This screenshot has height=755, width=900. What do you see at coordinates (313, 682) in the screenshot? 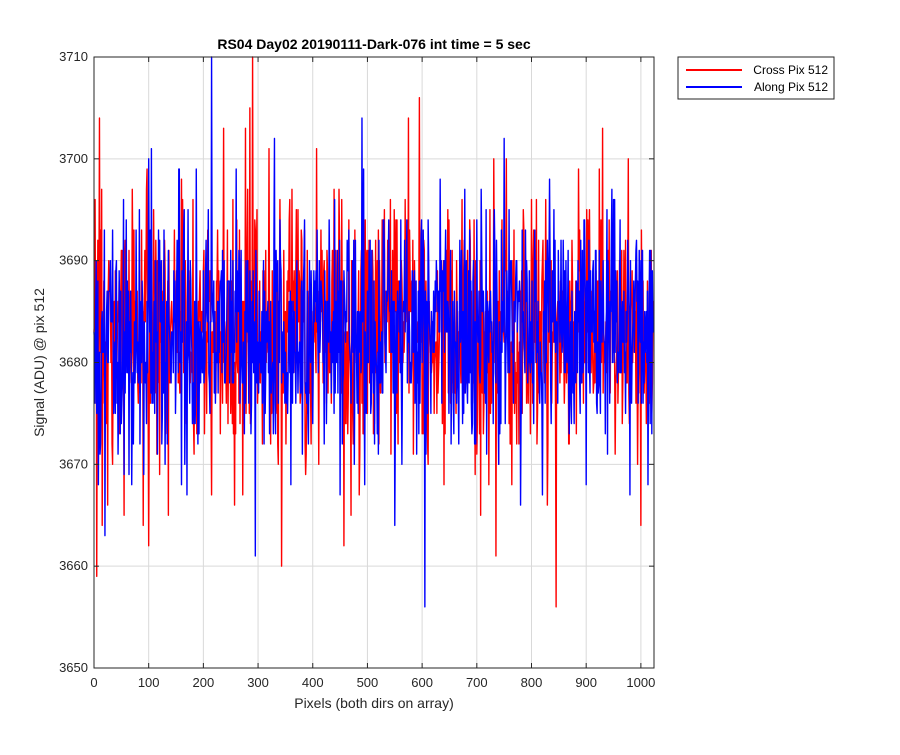
I see `x-tick-label: 400` at bounding box center [313, 682].